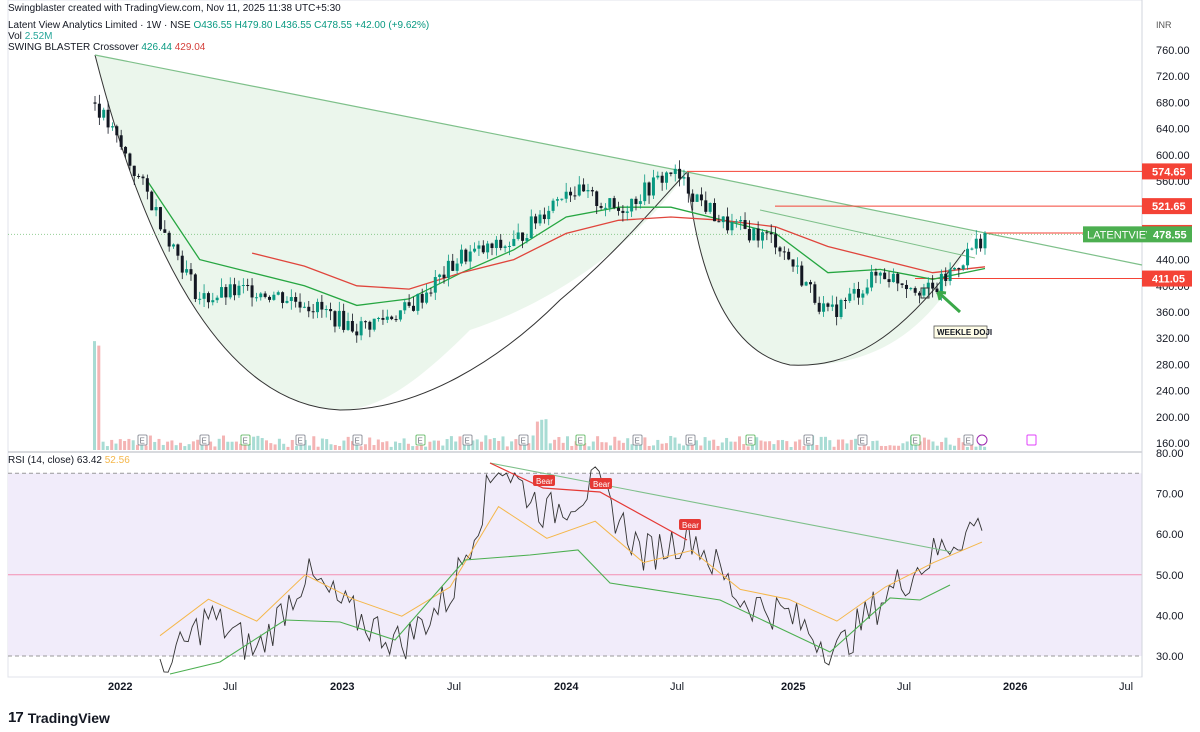 This screenshot has height=732, width=1200. Describe the element at coordinates (15, 36) in the screenshot. I see `volume-label: Vol` at that location.